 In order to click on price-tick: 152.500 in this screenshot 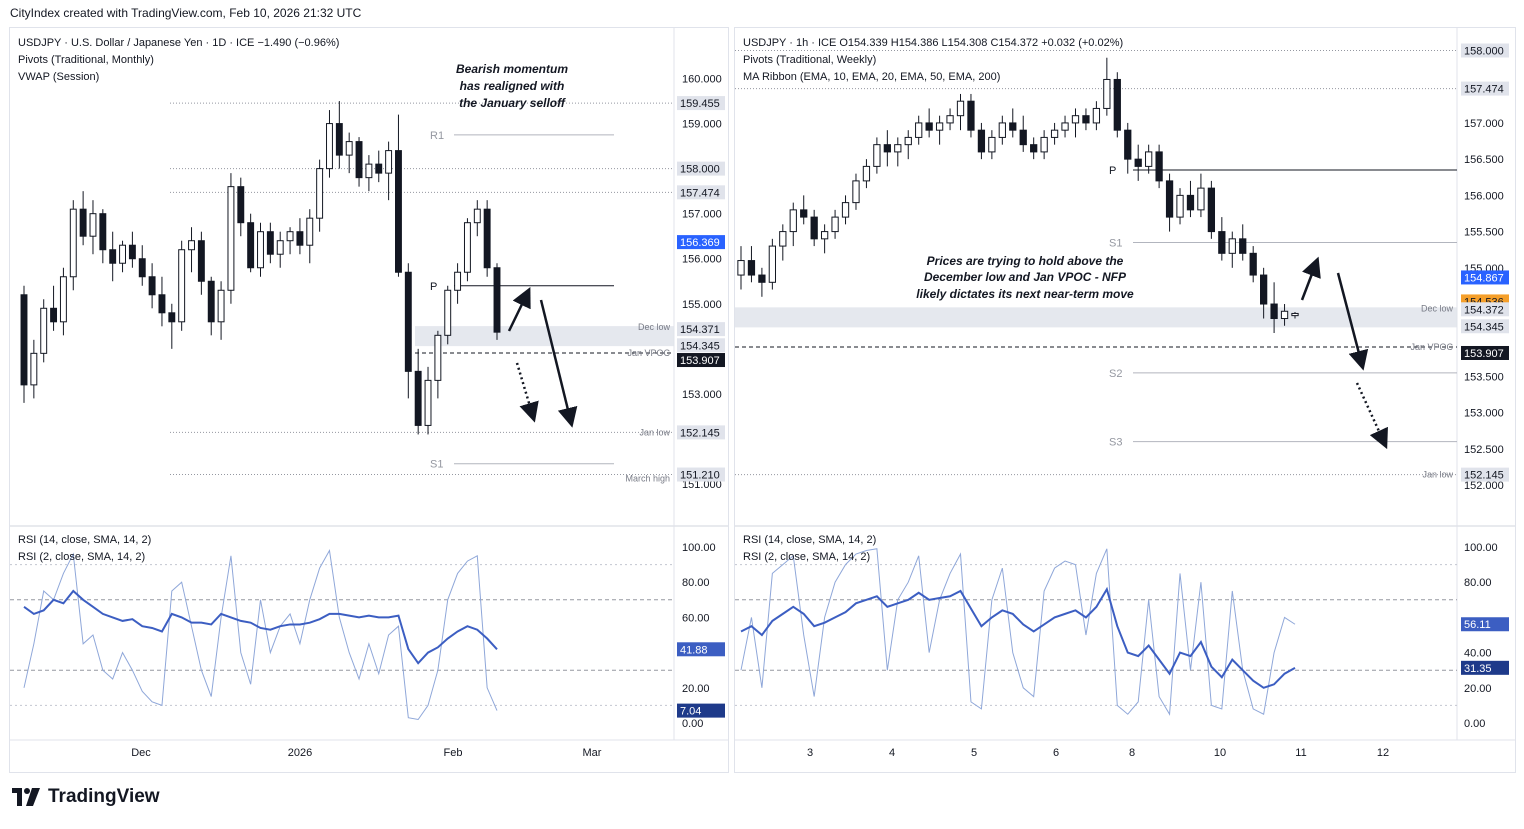, I will do `click(1484, 450)`.